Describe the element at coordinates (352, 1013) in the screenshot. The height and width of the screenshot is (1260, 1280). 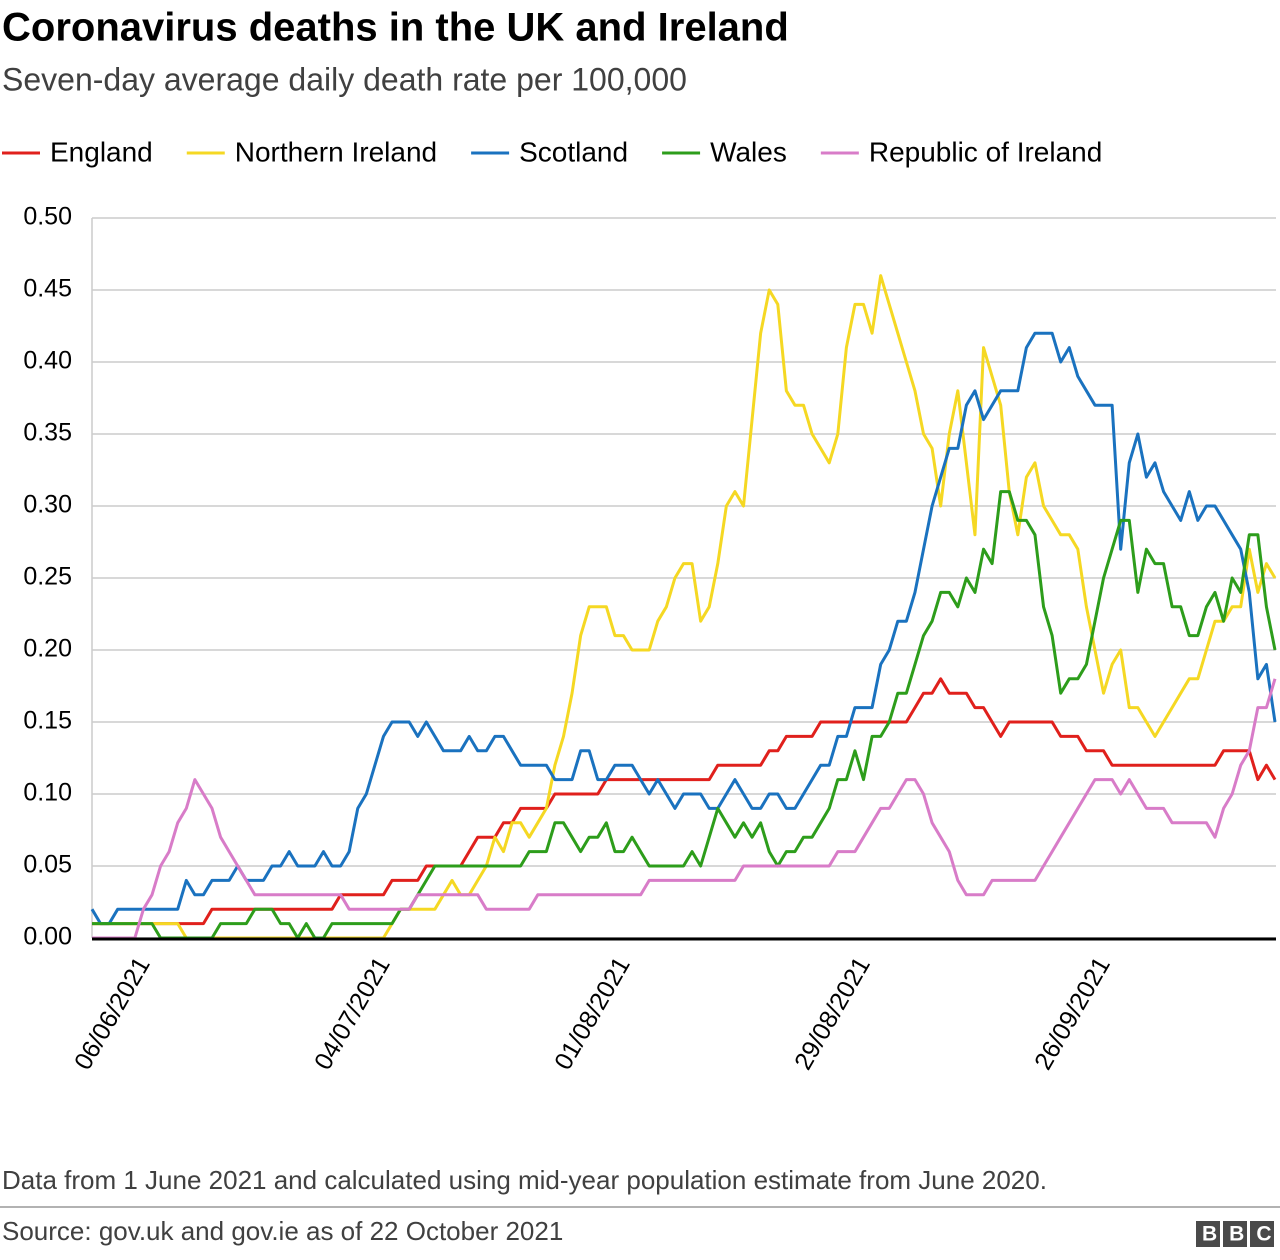
I see `x-tick-label: 04/07/2021` at that location.